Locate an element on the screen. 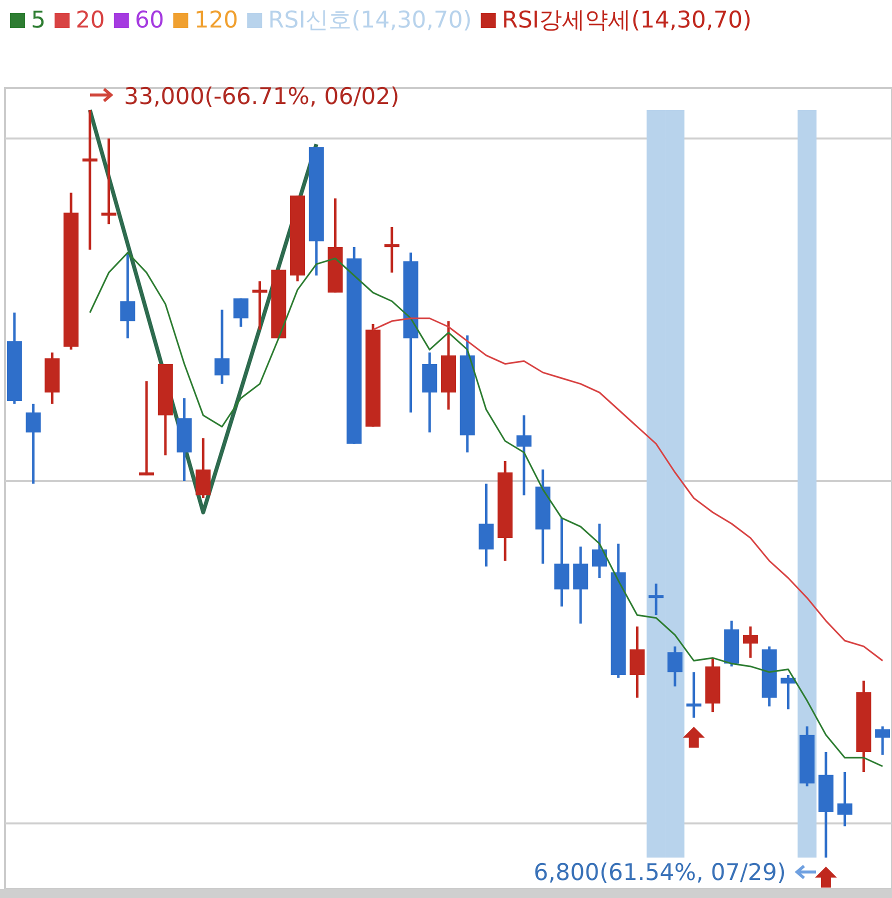  legend-label: 20 is located at coordinates (90, 20).